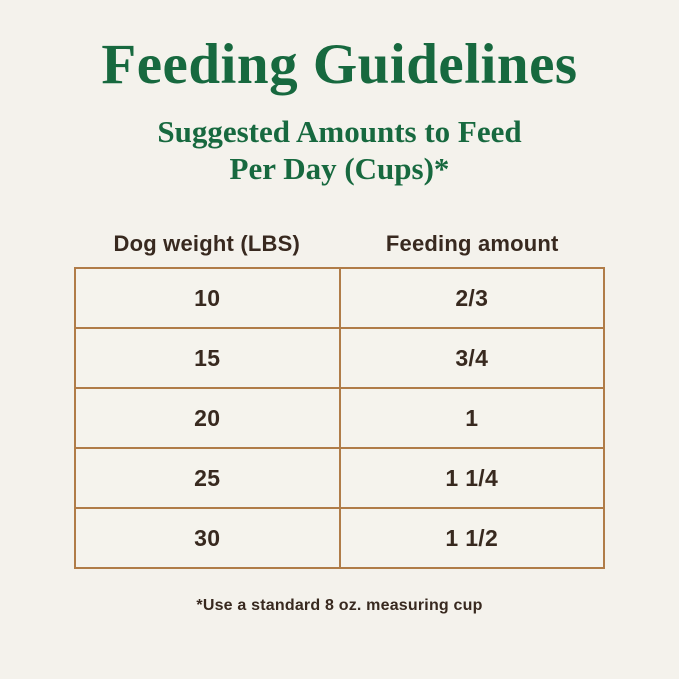 The width and height of the screenshot is (679, 679). What do you see at coordinates (207, 298) in the screenshot?
I see `weight-cell: 10` at bounding box center [207, 298].